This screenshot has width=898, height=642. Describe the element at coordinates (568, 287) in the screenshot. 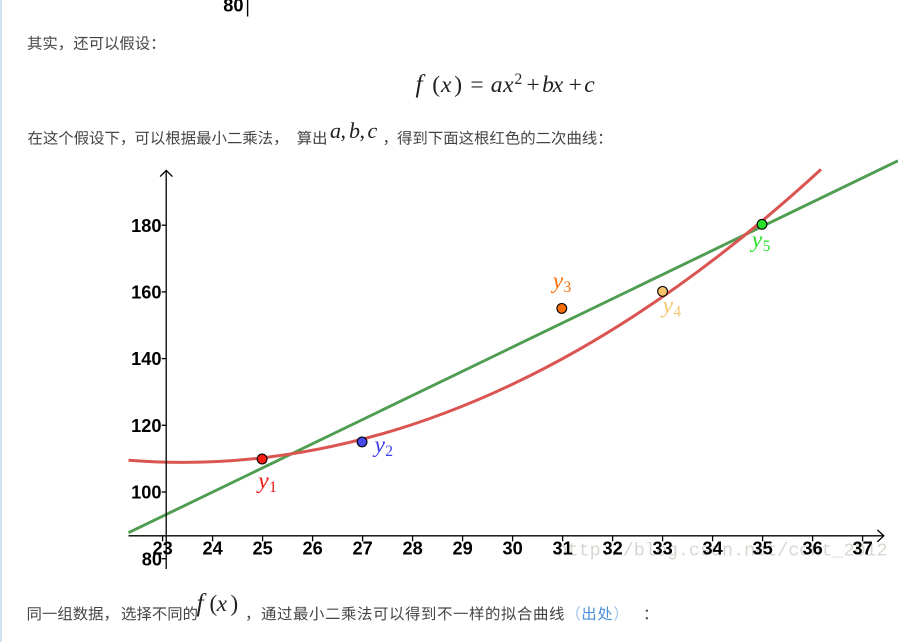

I see `svg-text: 3` at that location.